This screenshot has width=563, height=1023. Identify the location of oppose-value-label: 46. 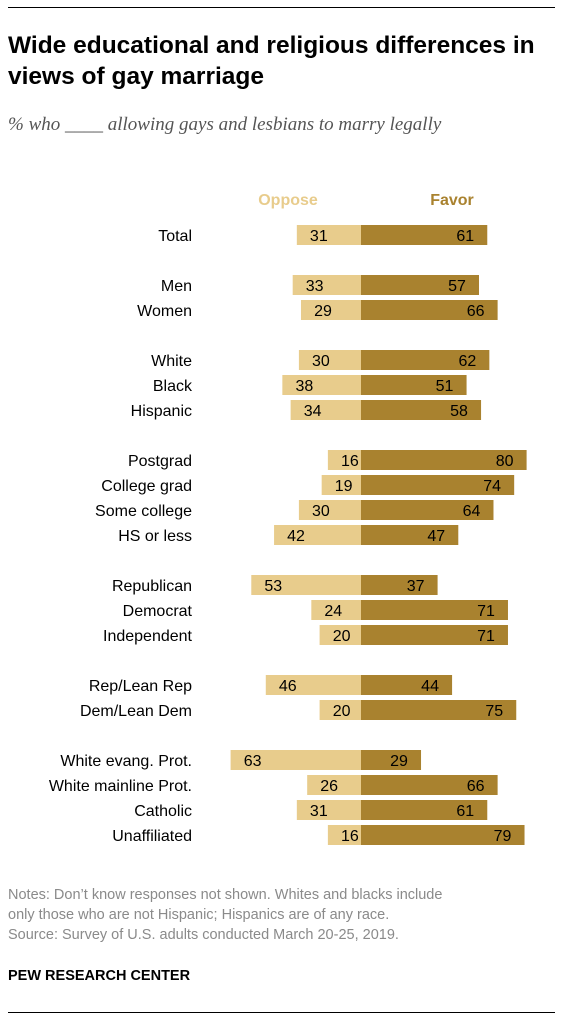
(288, 686).